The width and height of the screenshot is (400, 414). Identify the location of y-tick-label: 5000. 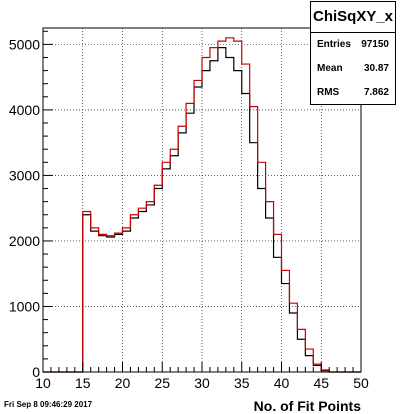
(24, 44).